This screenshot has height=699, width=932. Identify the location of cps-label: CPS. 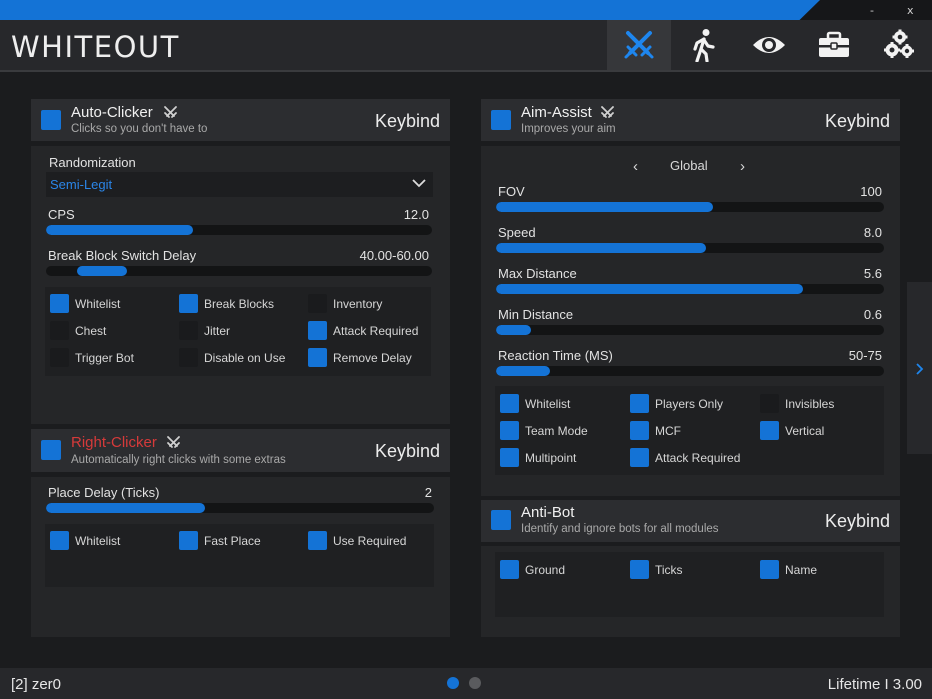
(61, 214).